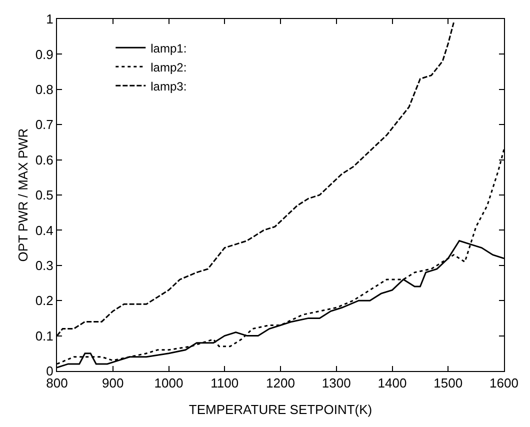  What do you see at coordinates (44, 265) in the screenshot?
I see `y-tick-label: 0.3` at bounding box center [44, 265].